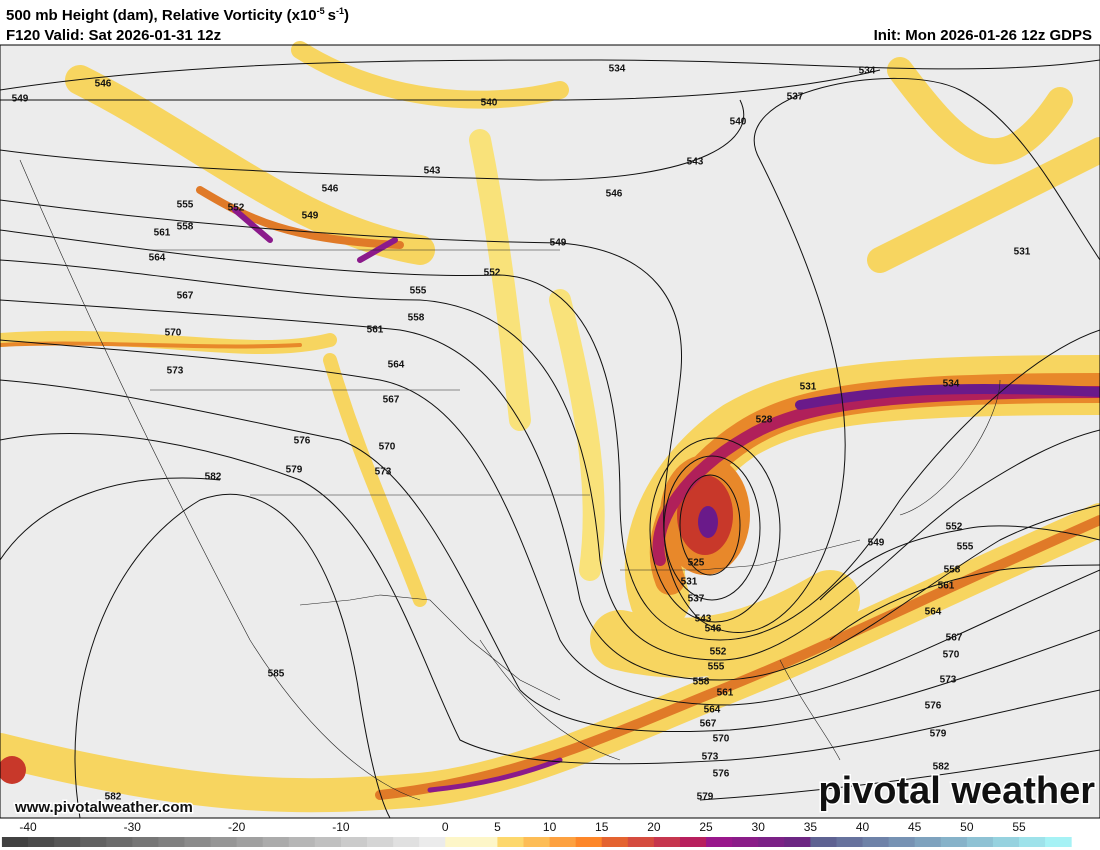 This screenshot has height=850, width=1100. I want to click on colorbar-tick-label: 30, so click(759, 827).